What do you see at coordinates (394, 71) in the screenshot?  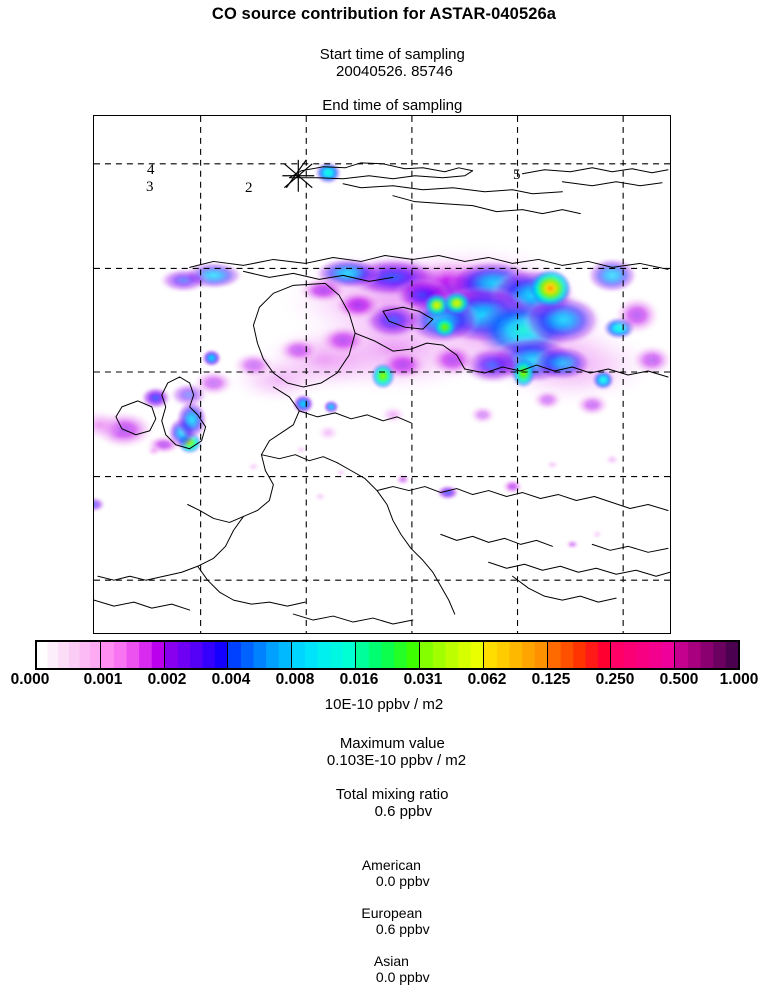 I see `start-time-value: 20040526. 85746` at bounding box center [394, 71].